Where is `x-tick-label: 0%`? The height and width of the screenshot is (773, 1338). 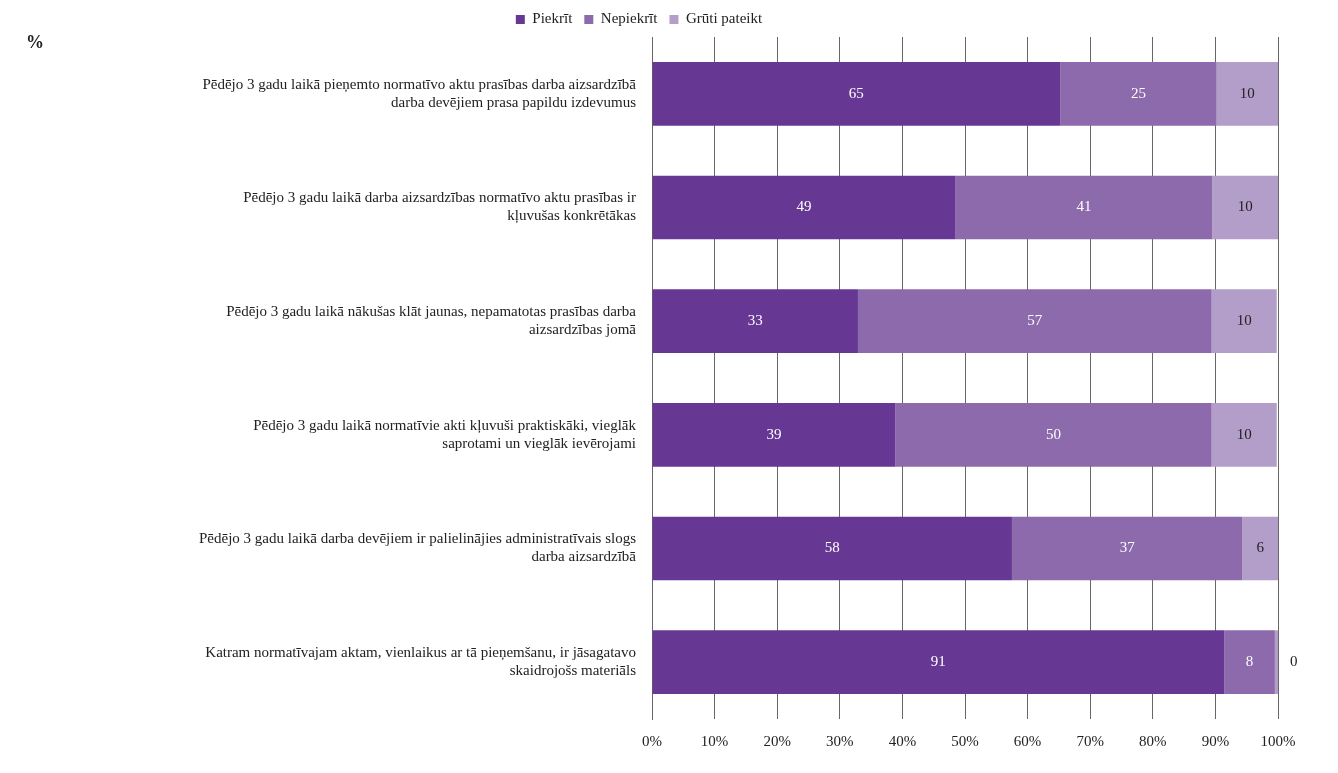 x-tick-label: 0% is located at coordinates (652, 740).